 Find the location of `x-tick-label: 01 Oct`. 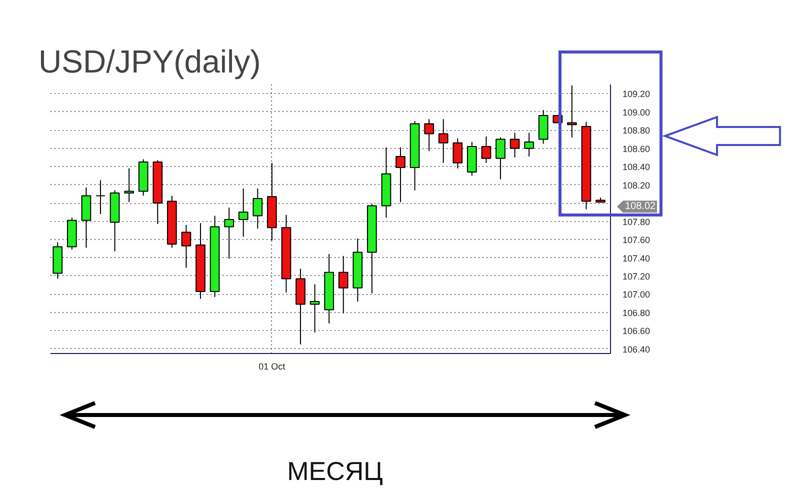

x-tick-label: 01 Oct is located at coordinates (272, 367).